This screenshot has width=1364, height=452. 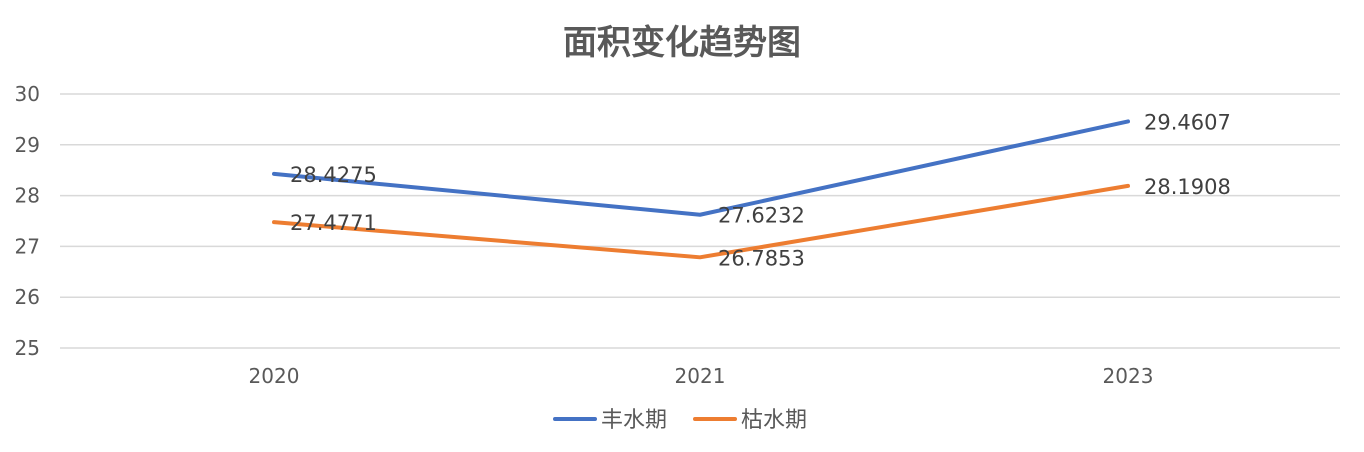 What do you see at coordinates (27, 94) in the screenshot?
I see `y-tick-label: 30` at bounding box center [27, 94].